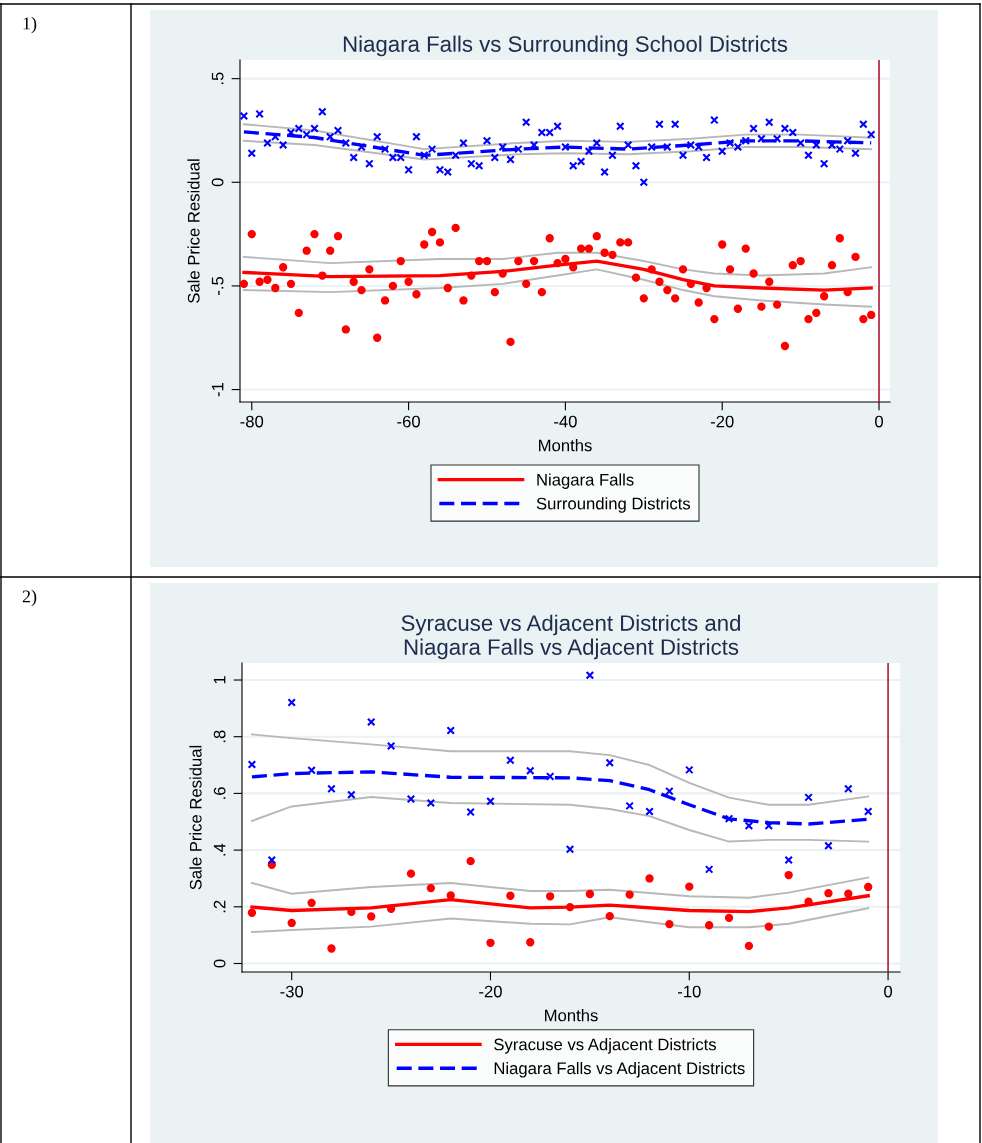 The width and height of the screenshot is (982, 1143). I want to click on y-tick-label: 1, so click(219, 680).